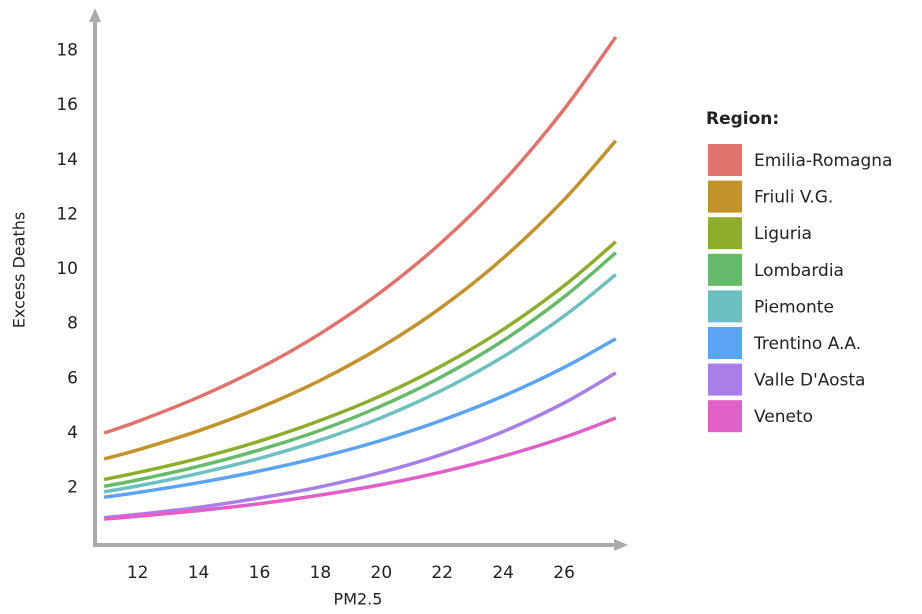  What do you see at coordinates (807, 344) in the screenshot?
I see `legend-label: Trentino A.A.` at bounding box center [807, 344].